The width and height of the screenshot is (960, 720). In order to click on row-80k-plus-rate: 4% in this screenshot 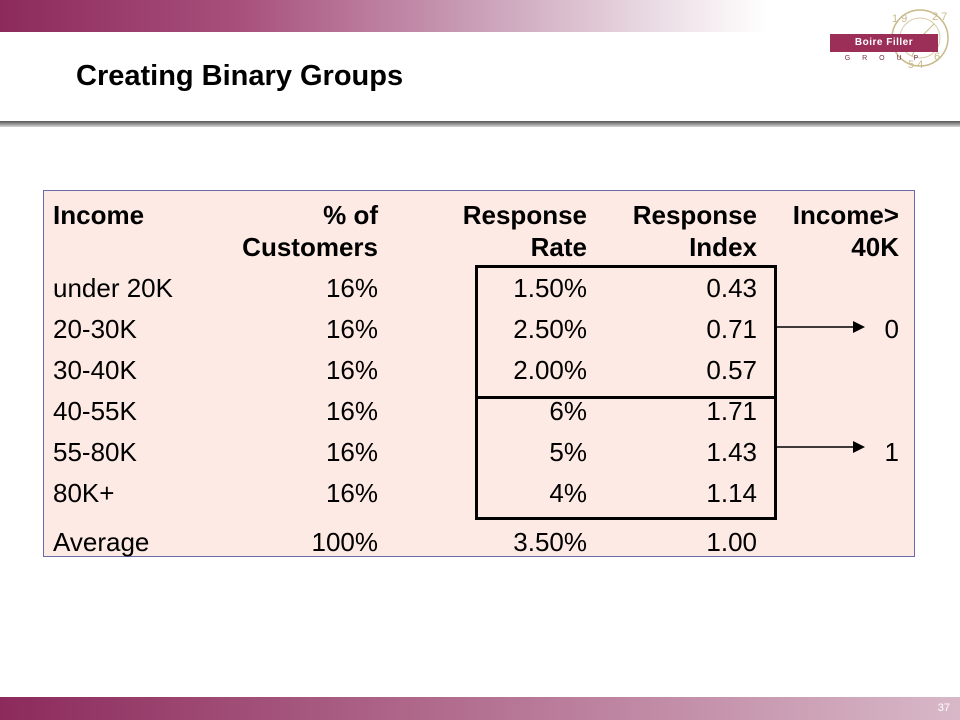, I will do `click(568, 493)`.